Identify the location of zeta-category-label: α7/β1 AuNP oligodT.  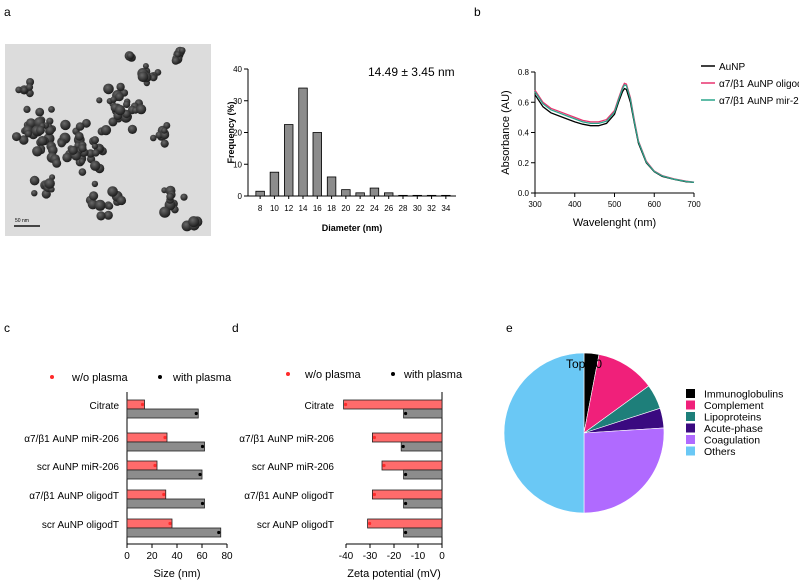
(289, 496).